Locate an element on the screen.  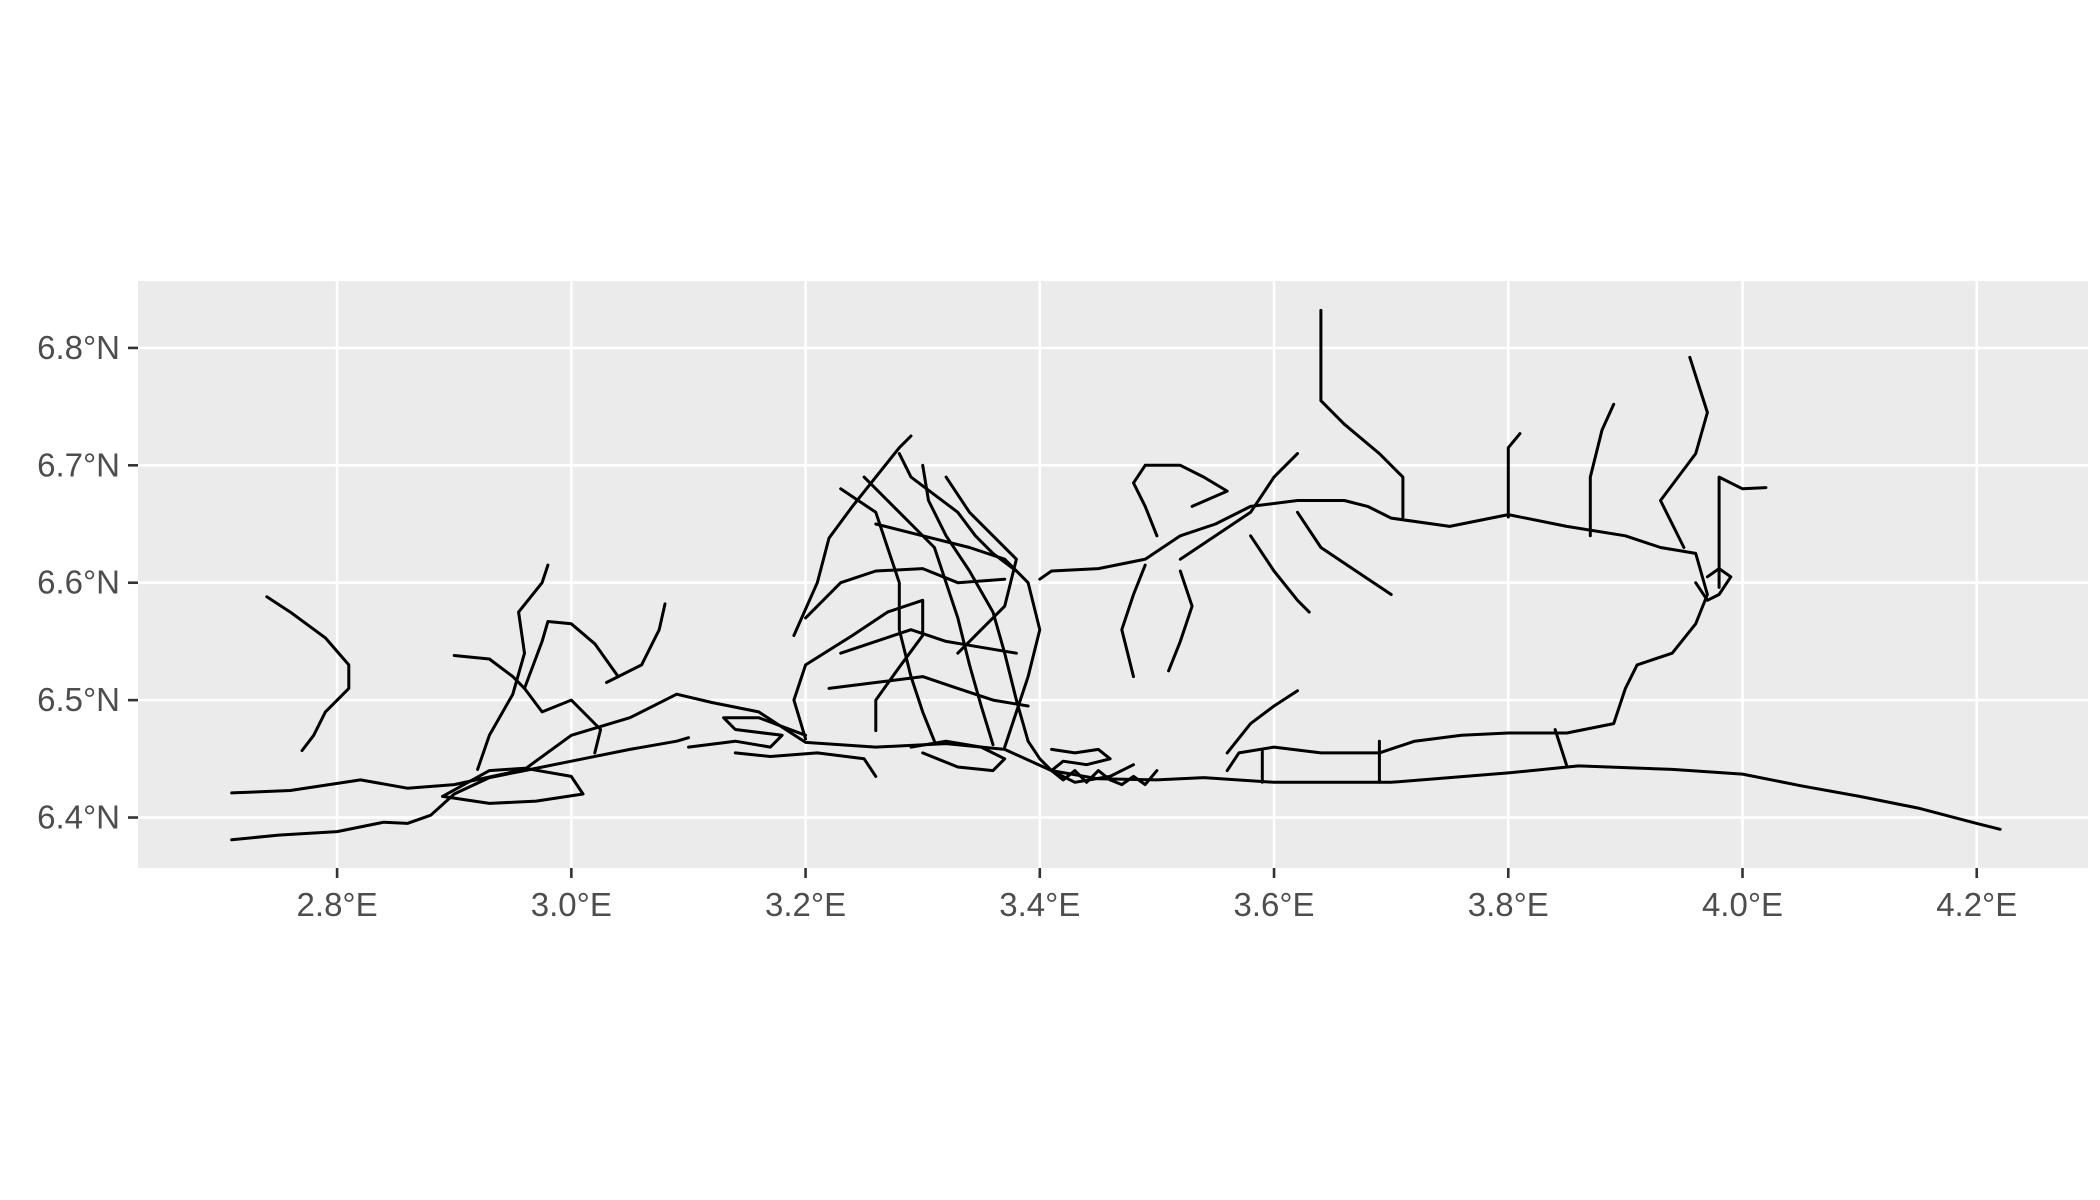
y-tick-label: 6.6°N is located at coordinates (78, 582).